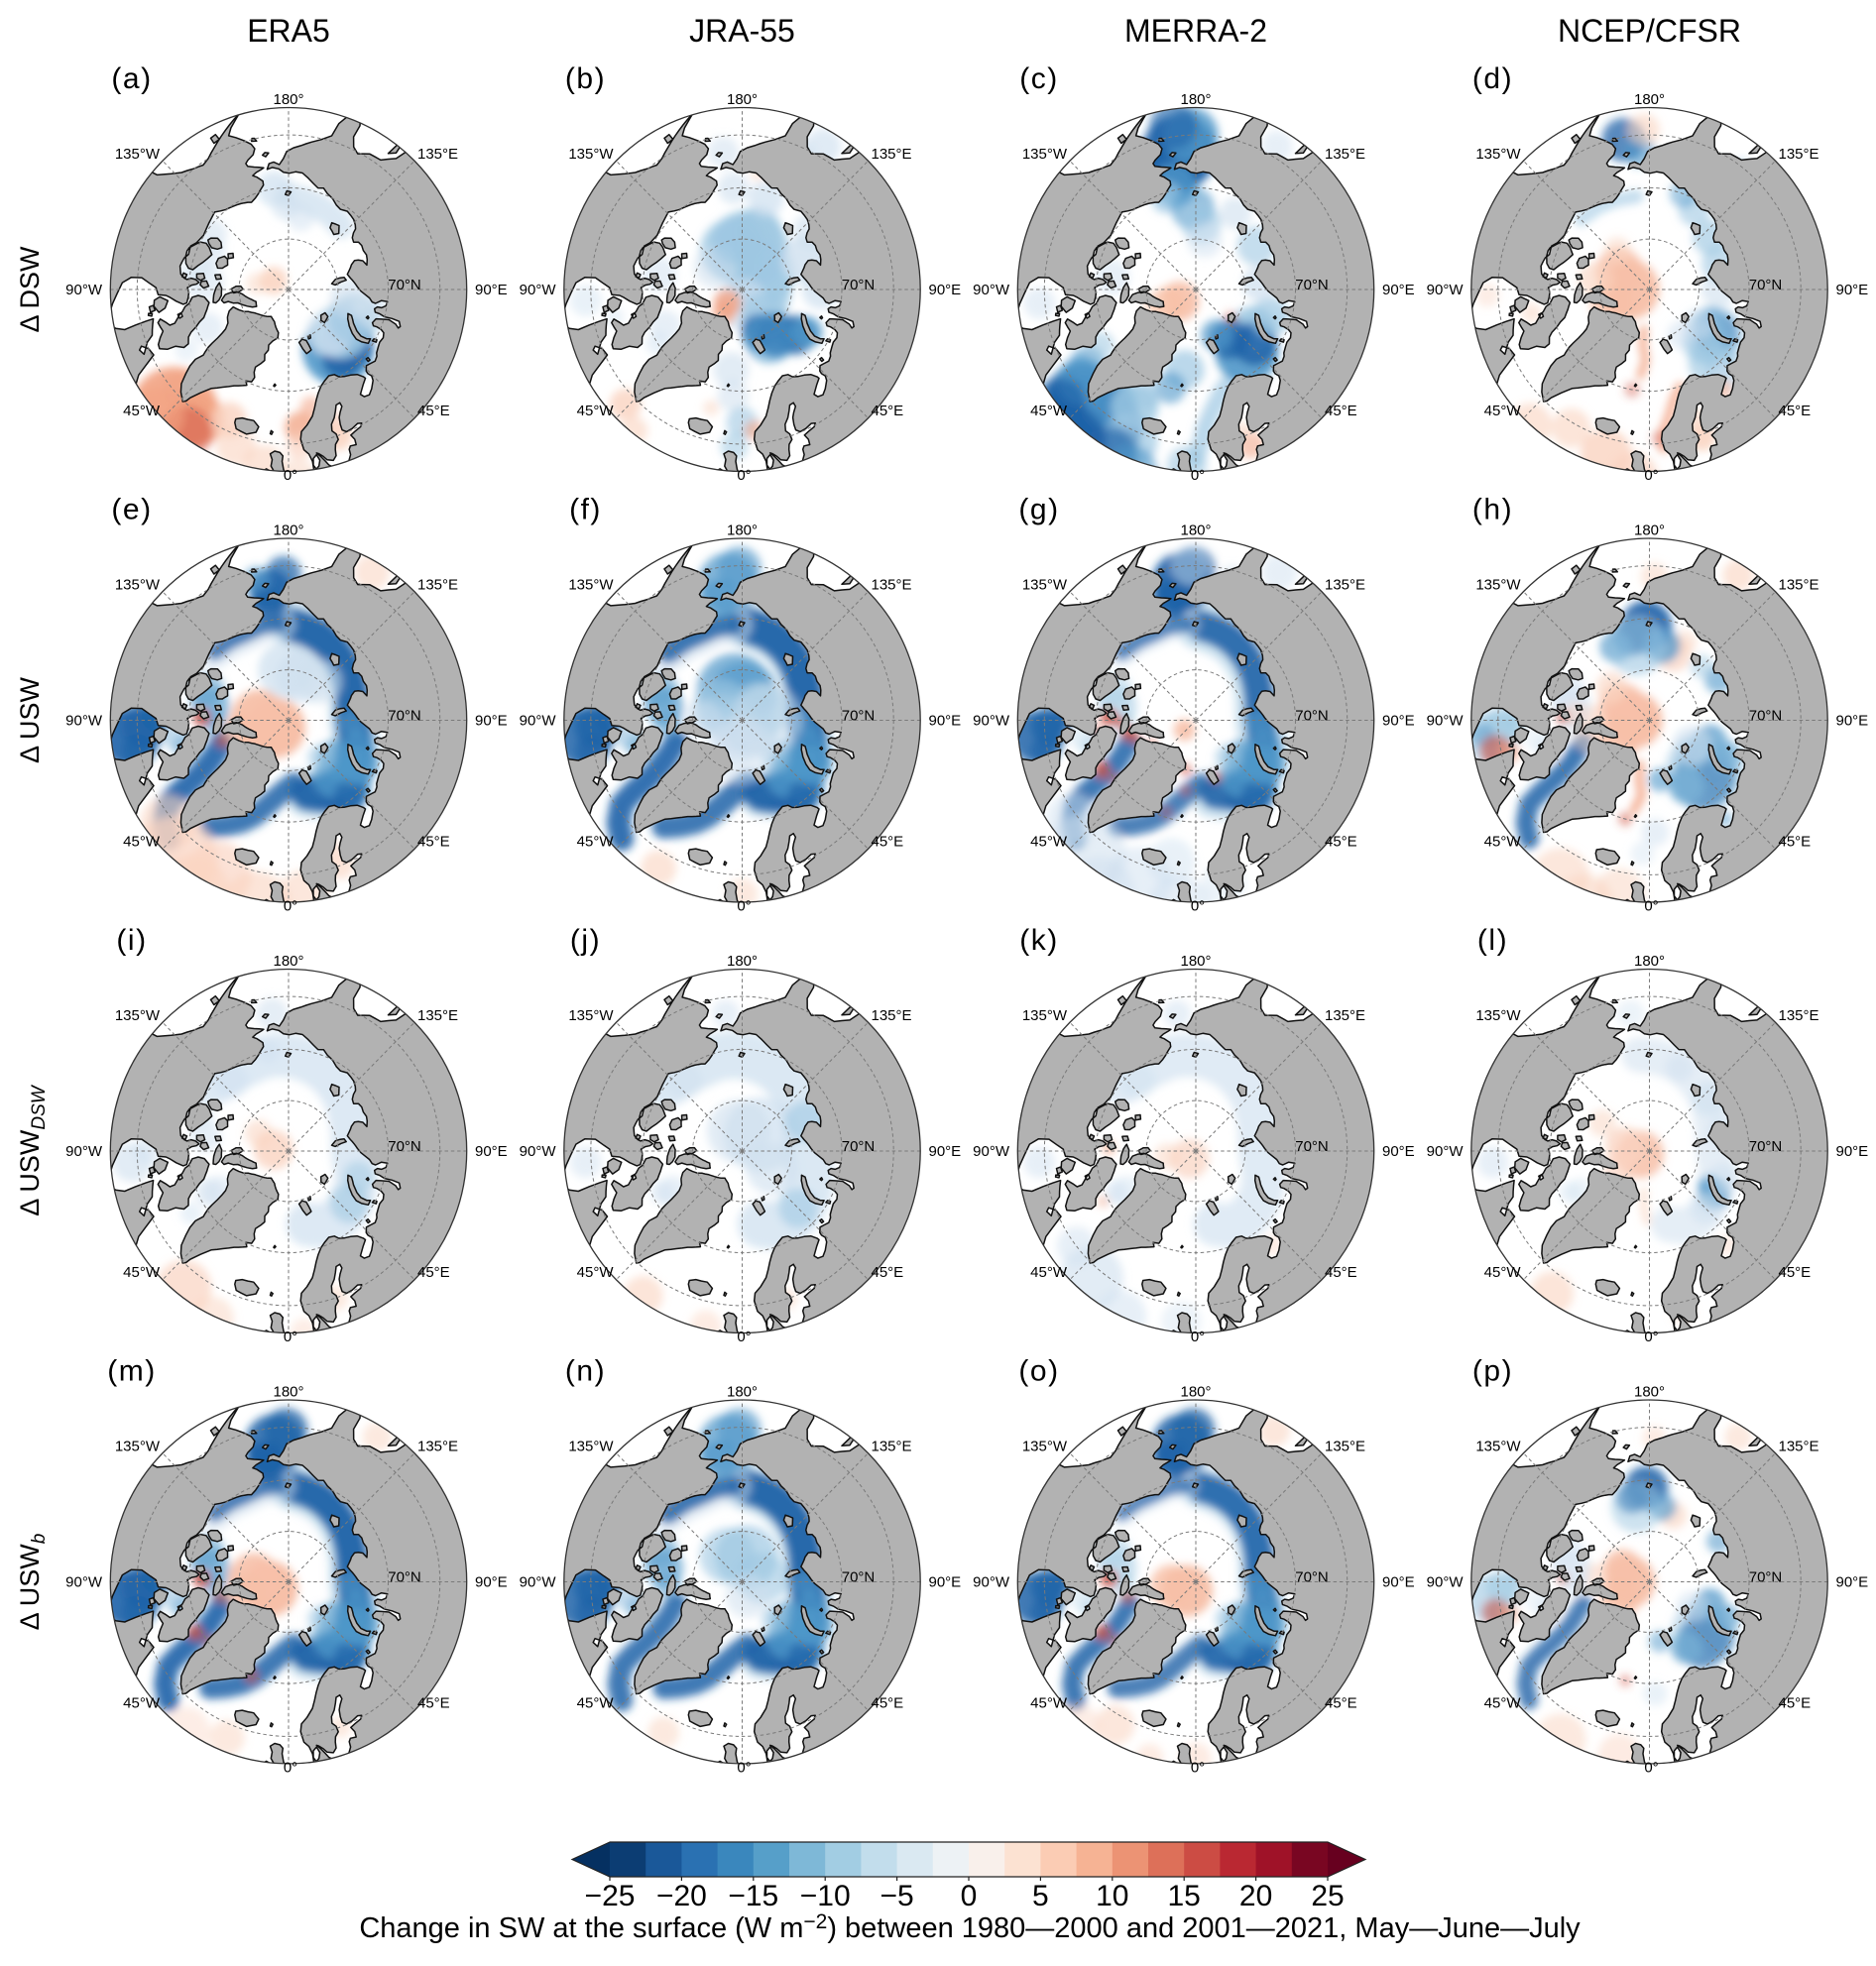 The image size is (1876, 1966). Describe the element at coordinates (585, 941) in the screenshot. I see `svg-text: (j)` at that location.